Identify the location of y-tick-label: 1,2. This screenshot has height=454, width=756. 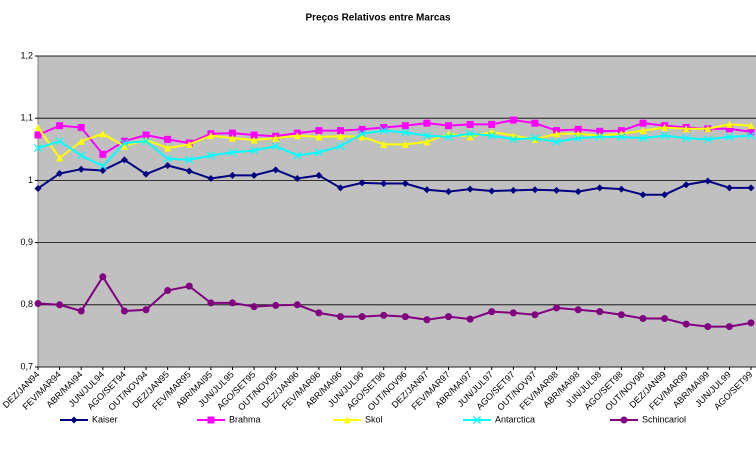
(26, 55).